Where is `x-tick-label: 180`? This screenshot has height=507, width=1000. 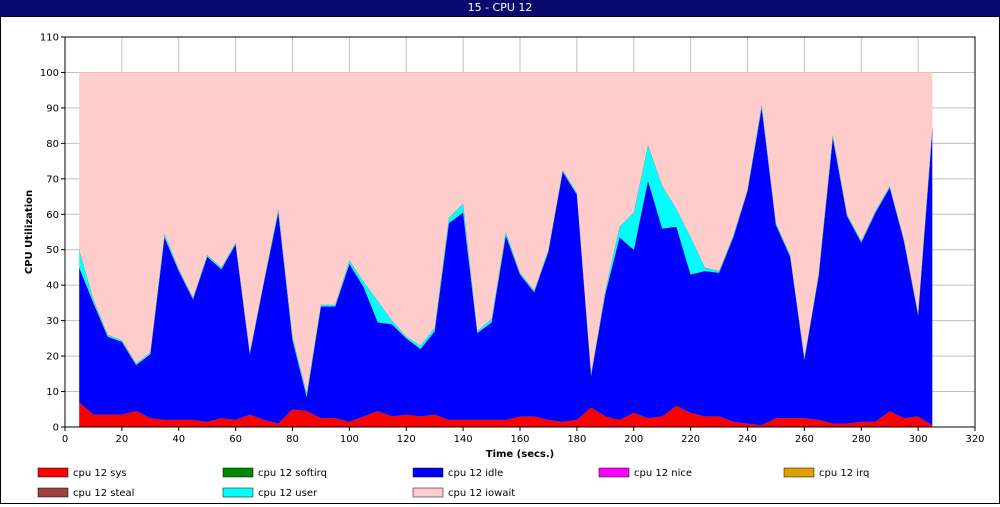
x-tick-label: 180 is located at coordinates (576, 439).